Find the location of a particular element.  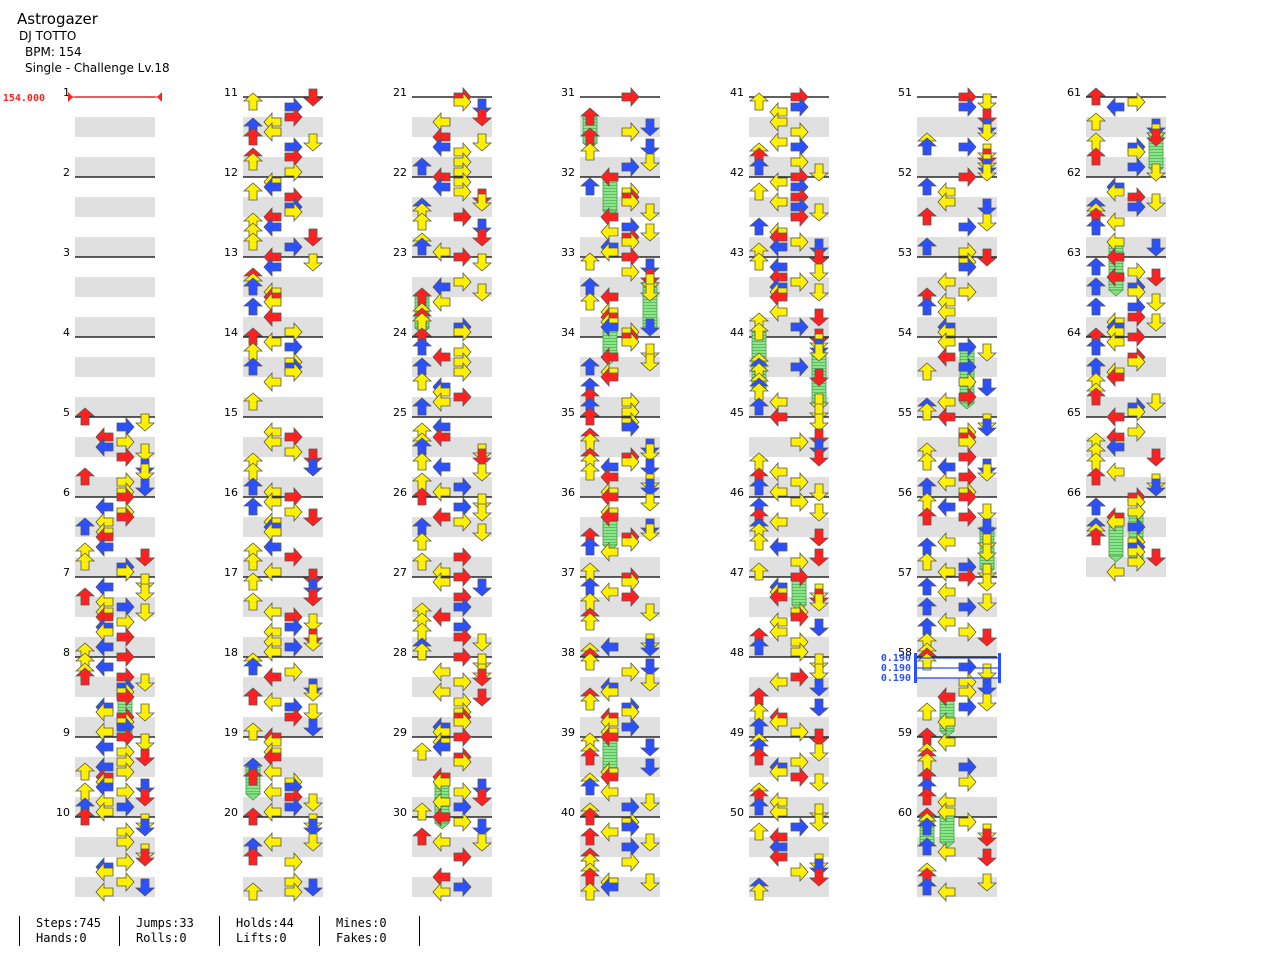

hold-tail is located at coordinates (442, 826).